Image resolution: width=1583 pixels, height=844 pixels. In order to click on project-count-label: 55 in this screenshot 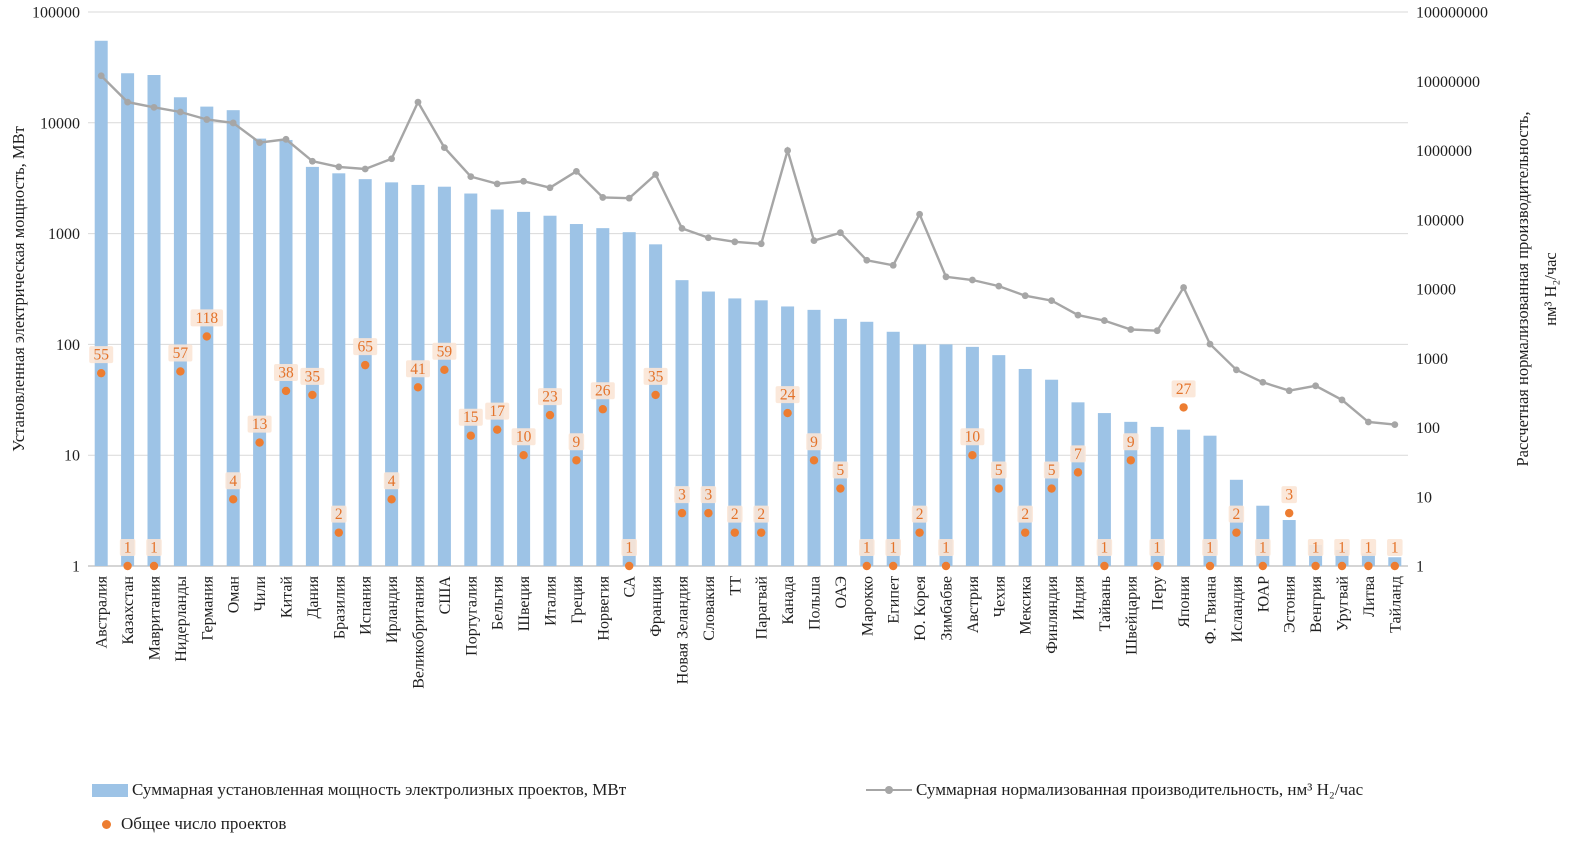, I will do `click(101, 355)`.